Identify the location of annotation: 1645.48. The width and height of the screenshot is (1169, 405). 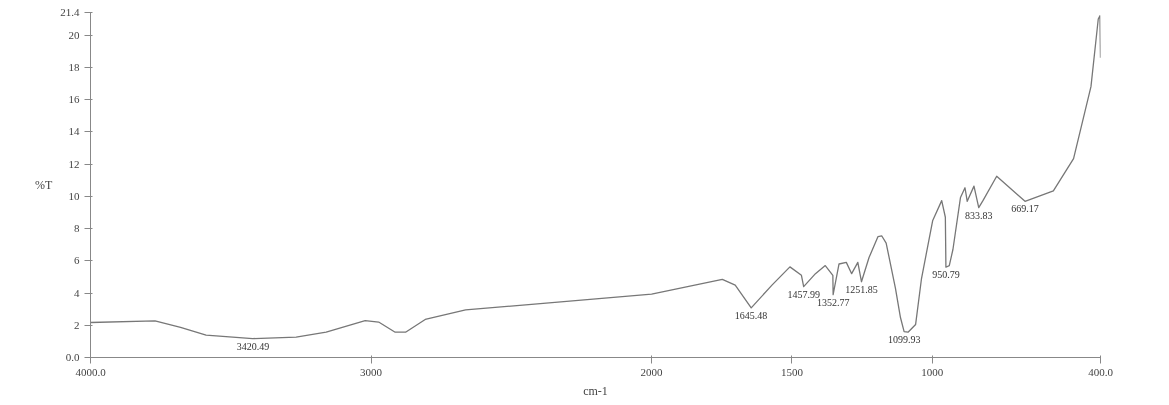
(751, 315).